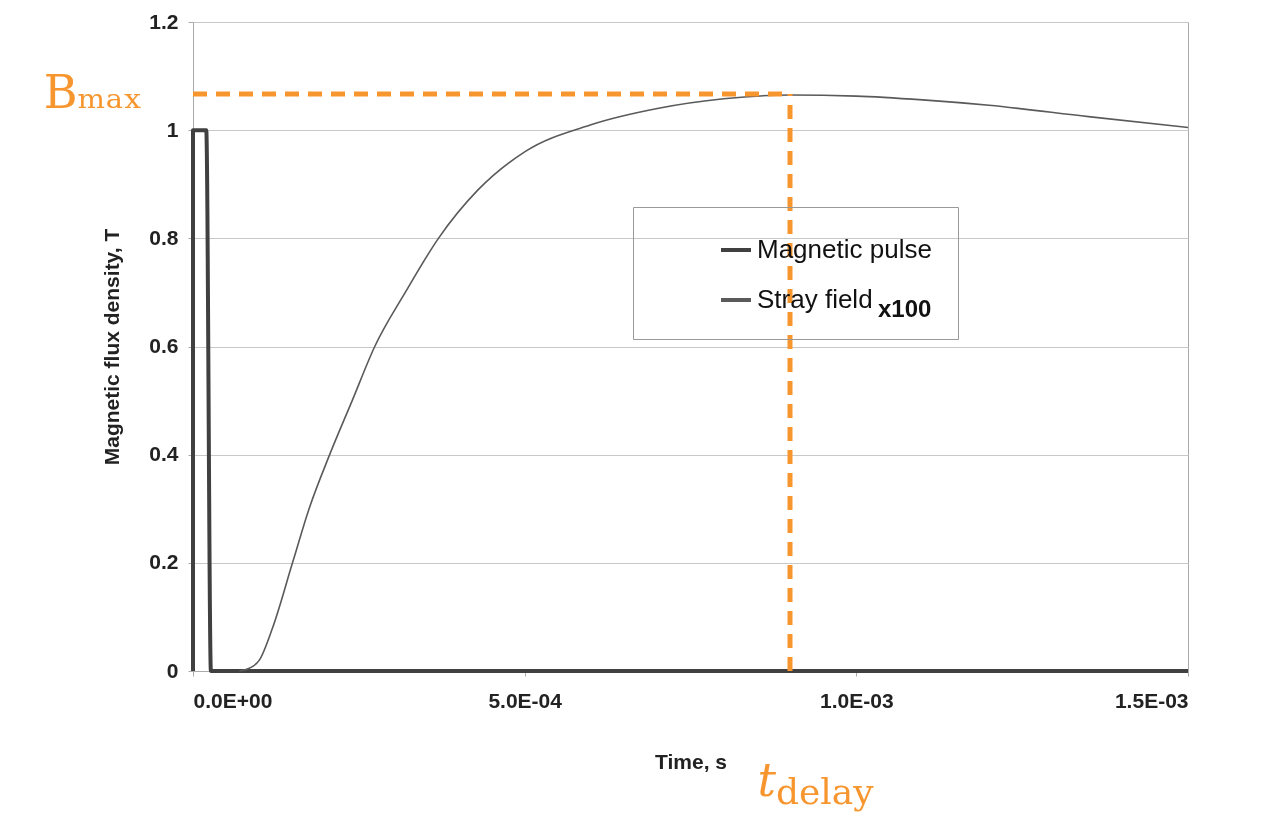  What do you see at coordinates (857, 700) in the screenshot?
I see `x-tick-label: 1.0E-03` at bounding box center [857, 700].